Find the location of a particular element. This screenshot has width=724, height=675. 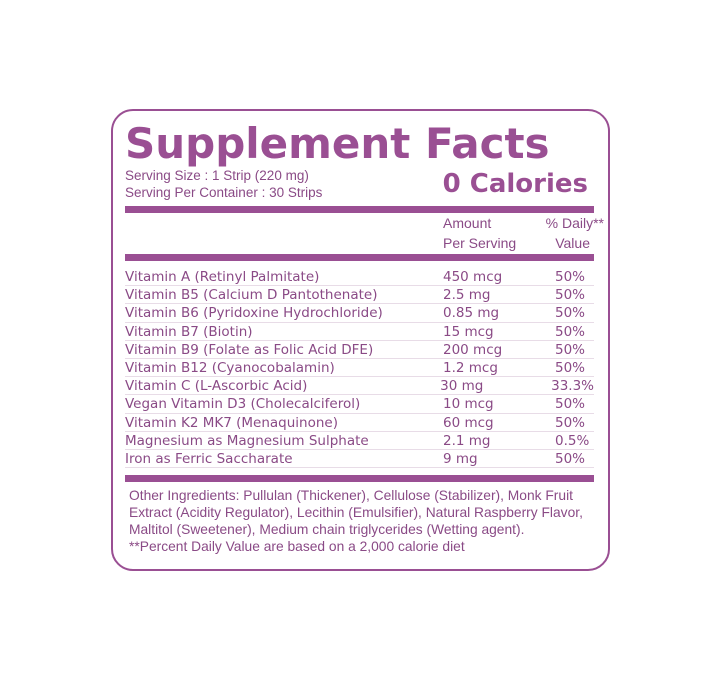

nutrient-amount: 450 mcg is located at coordinates (473, 277).